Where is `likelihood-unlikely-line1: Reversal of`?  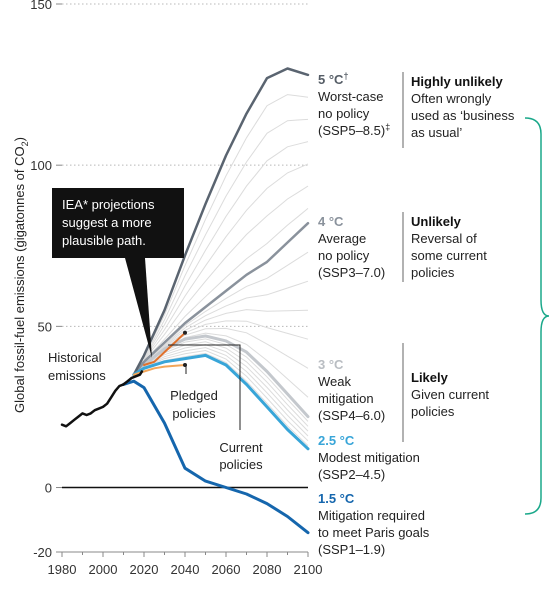 likelihood-unlikely-line1: Reversal of is located at coordinates (444, 238).